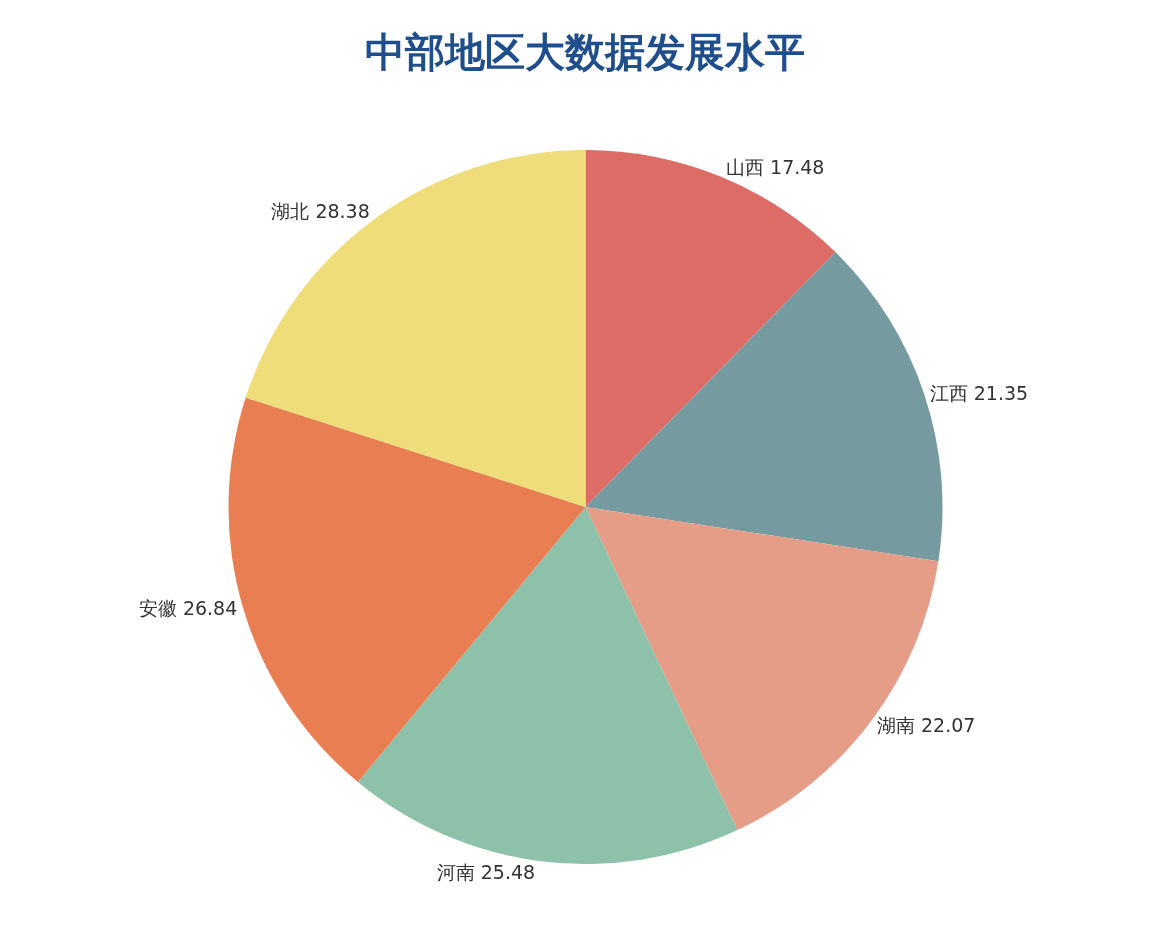 This screenshot has width=1169, height=944. What do you see at coordinates (584, 51) in the screenshot?
I see `chart-title: 中部地区大数据发展水平` at bounding box center [584, 51].